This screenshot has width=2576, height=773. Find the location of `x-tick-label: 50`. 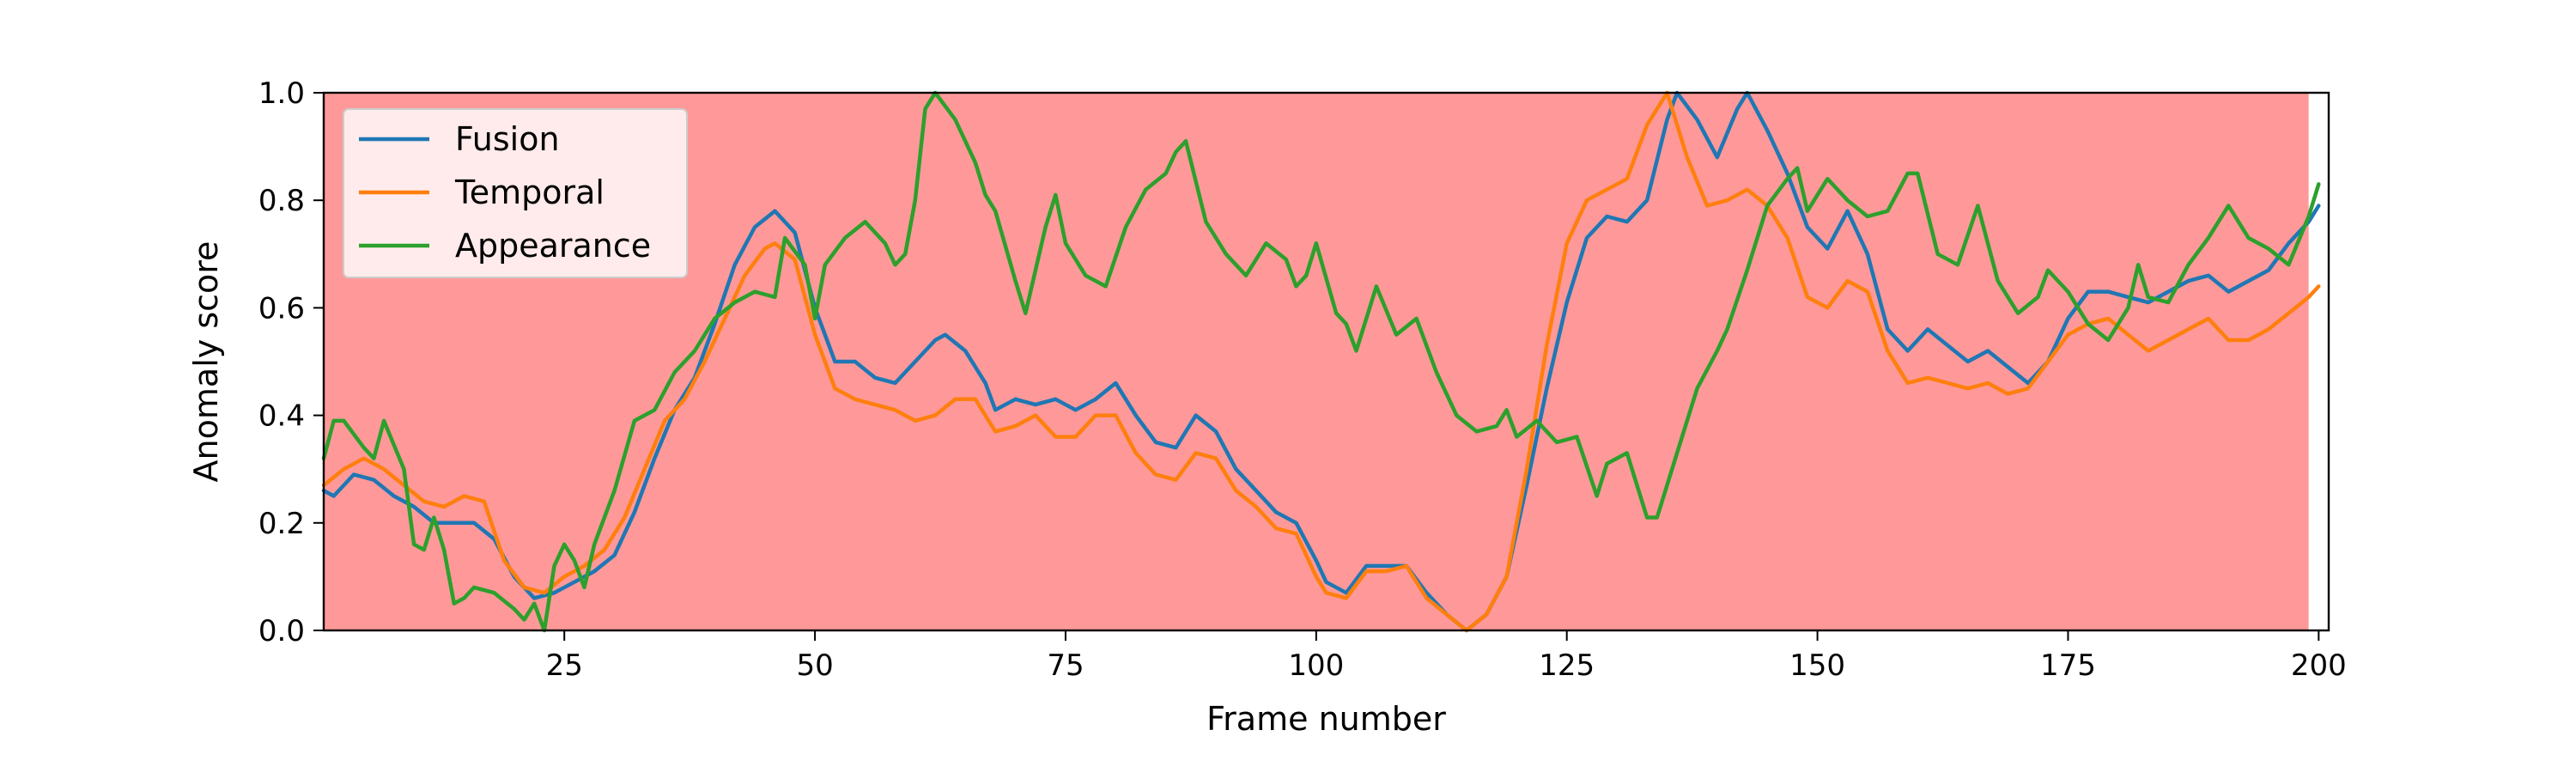

x-tick-label: 50 is located at coordinates (814, 665).